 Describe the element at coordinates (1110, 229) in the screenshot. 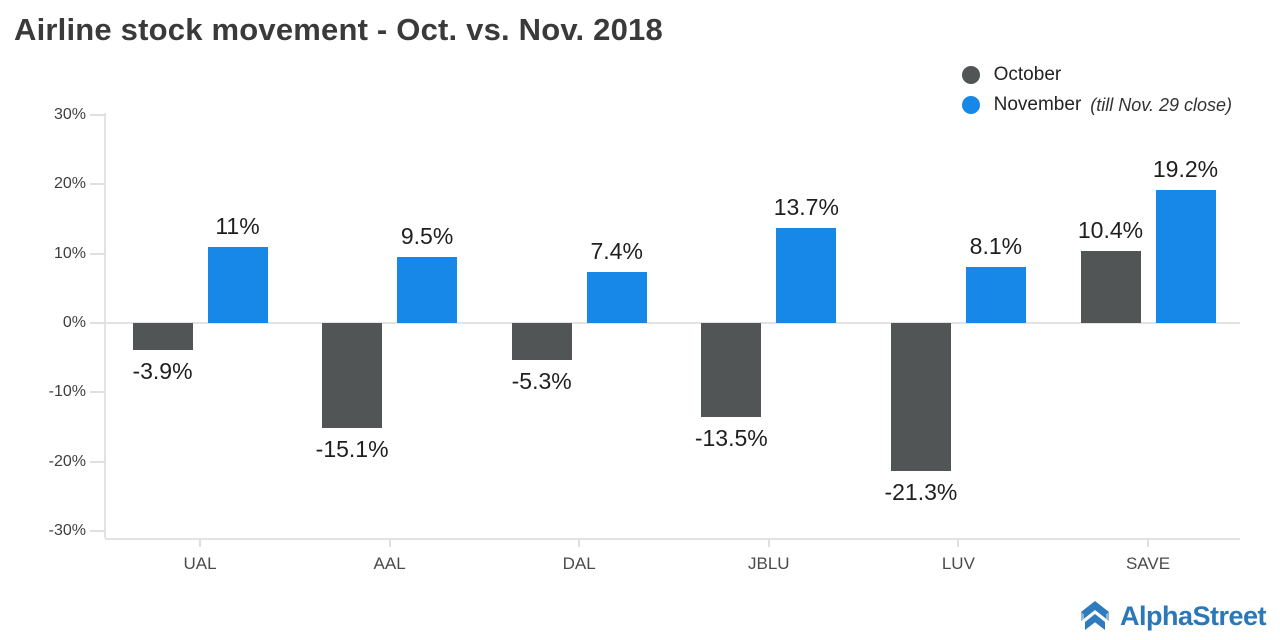

I see `value-label-october-SAVE: 10.4%` at that location.